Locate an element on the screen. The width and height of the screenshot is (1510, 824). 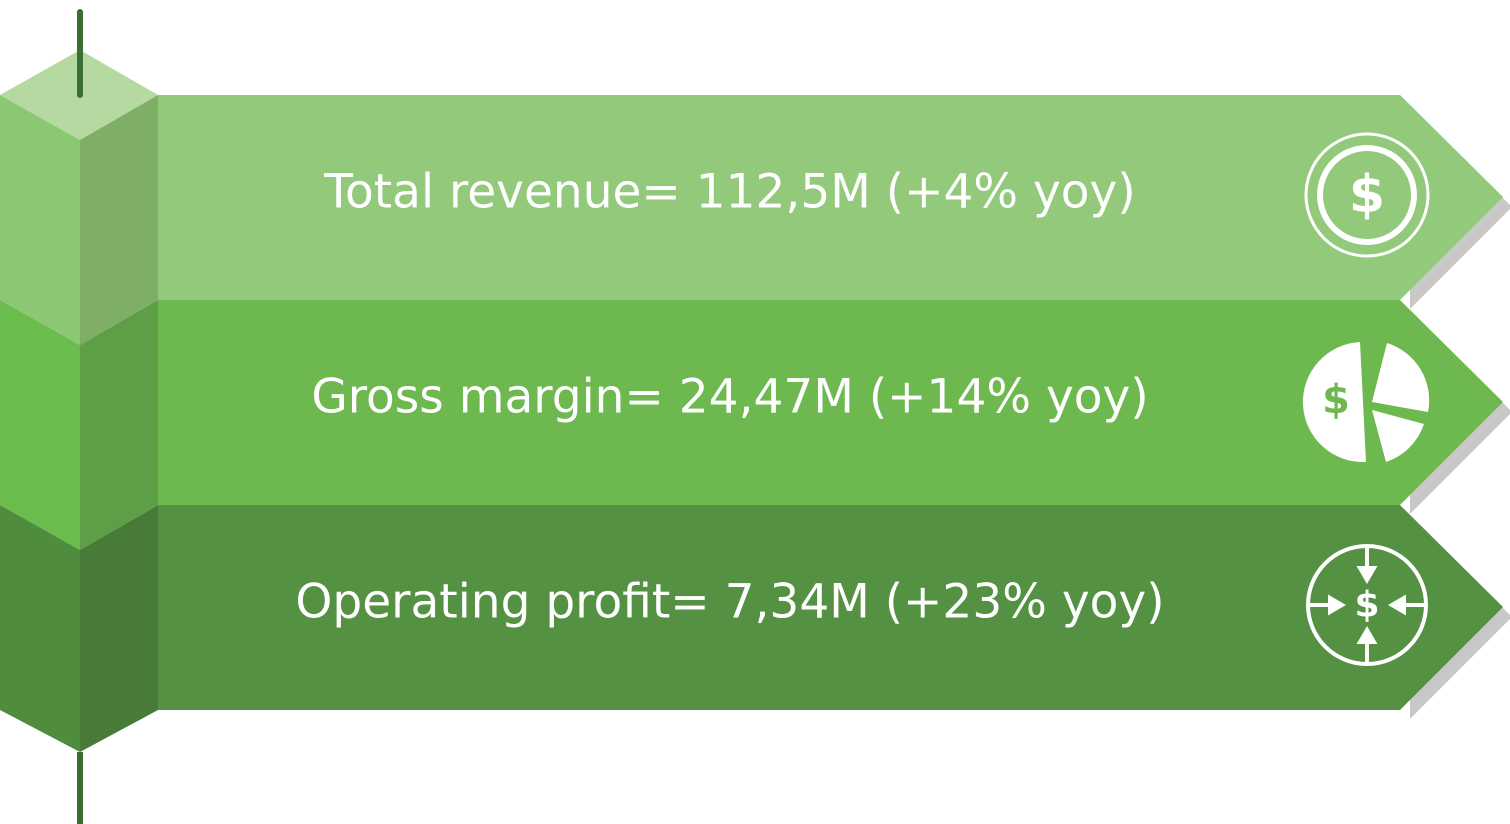
item-label: Gross margin= 24,47M (+14% yoy) is located at coordinates (729, 397).